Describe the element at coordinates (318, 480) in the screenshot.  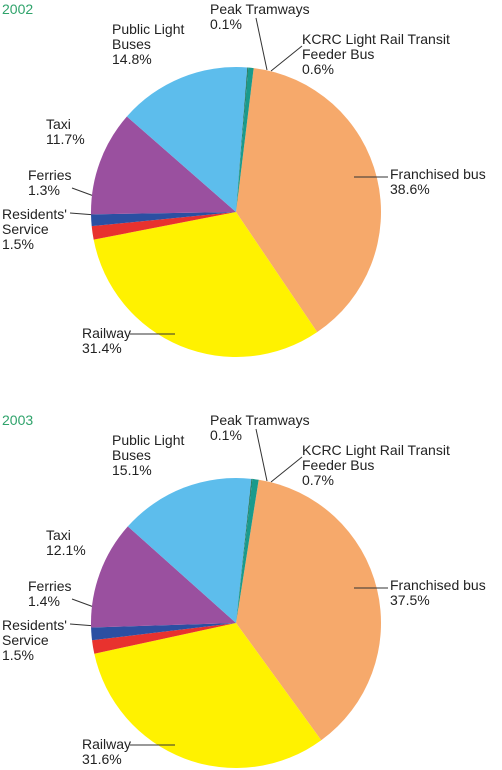
I see `value-label: 0.7%` at that location.